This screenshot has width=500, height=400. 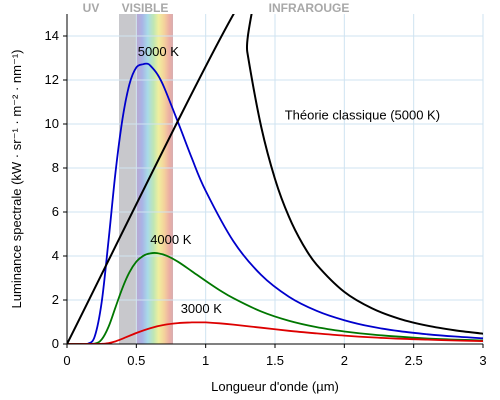 What do you see at coordinates (155, 179) in the screenshot?
I see `visible-band` at bounding box center [155, 179].